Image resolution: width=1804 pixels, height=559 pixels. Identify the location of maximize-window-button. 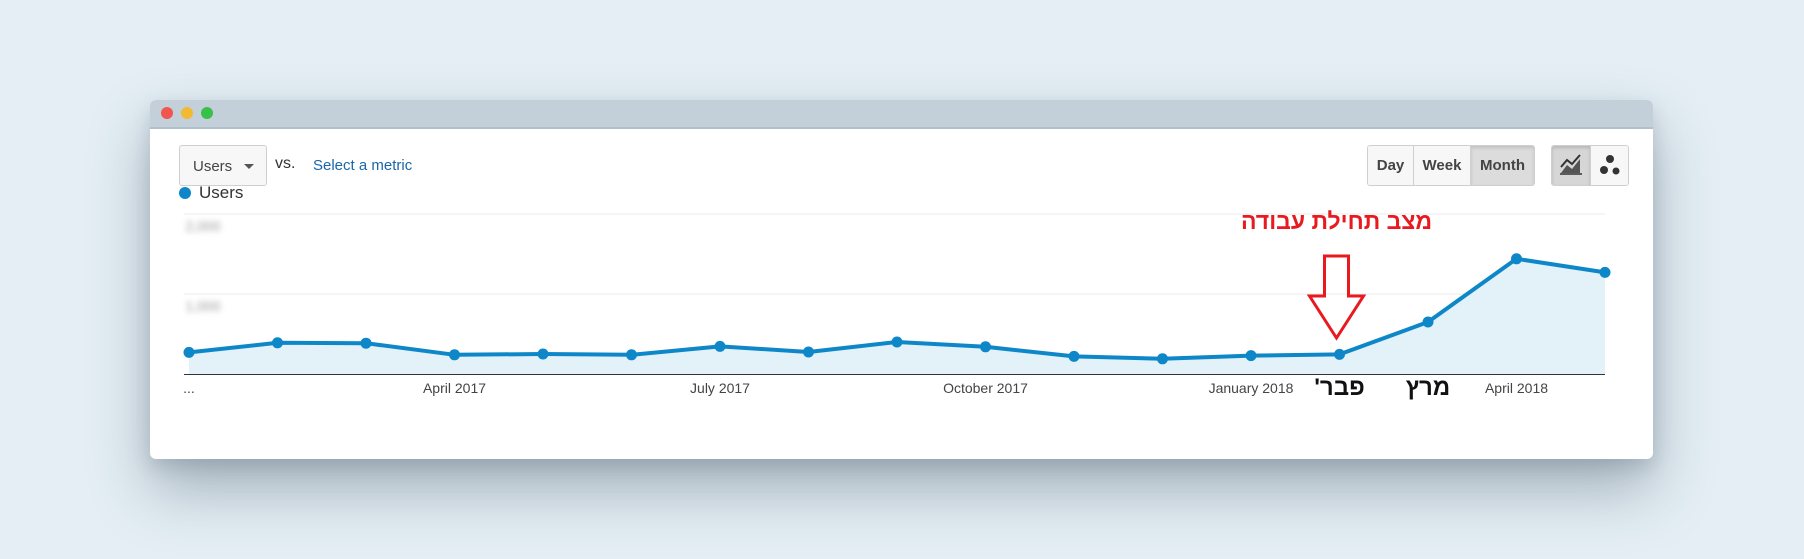
(207, 113).